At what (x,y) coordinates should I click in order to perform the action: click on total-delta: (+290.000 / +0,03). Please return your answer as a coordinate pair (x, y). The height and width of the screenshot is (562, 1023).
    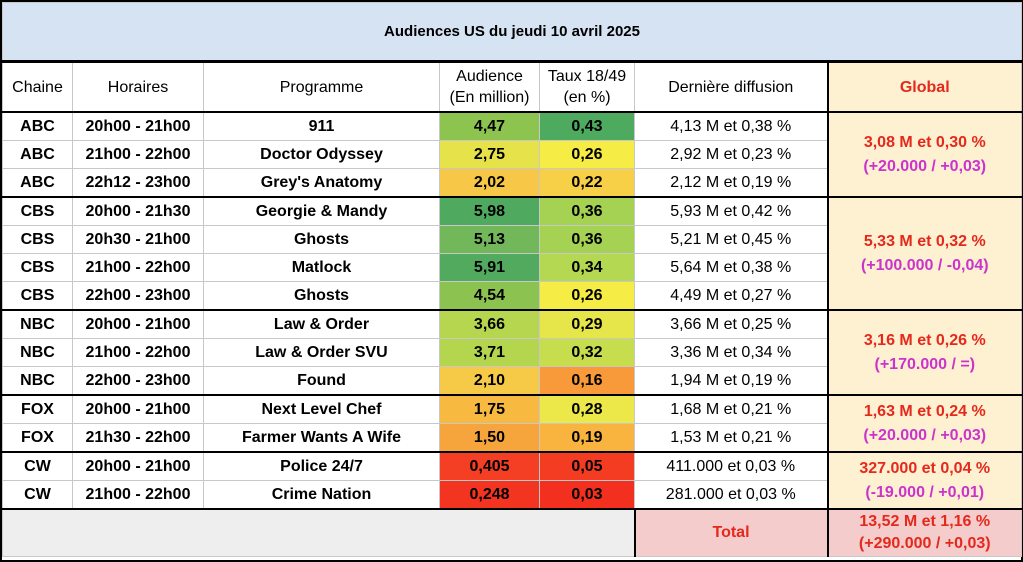
    Looking at the image, I should click on (924, 543).